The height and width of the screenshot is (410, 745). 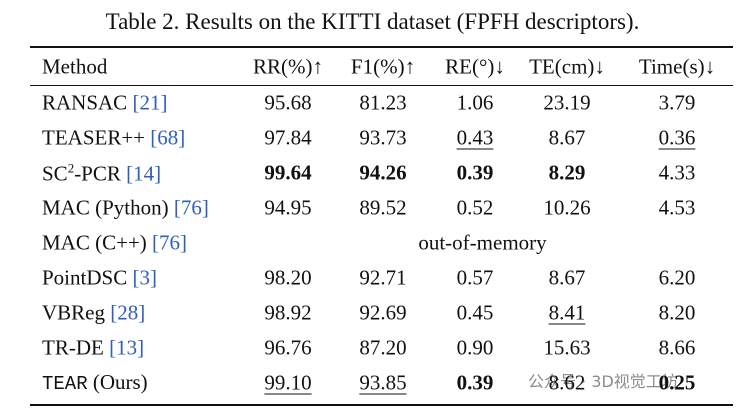 I want to click on value-cell: 8.20, so click(x=677, y=312).